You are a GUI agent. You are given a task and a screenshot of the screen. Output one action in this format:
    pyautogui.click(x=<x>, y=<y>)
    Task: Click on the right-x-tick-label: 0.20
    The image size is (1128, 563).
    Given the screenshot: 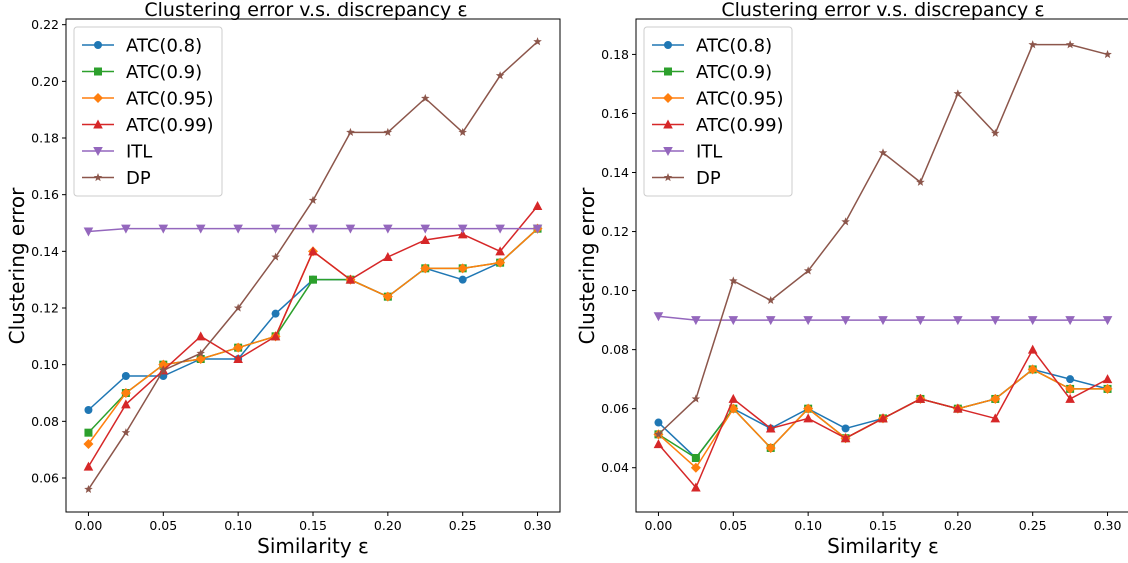 What is the action you would take?
    pyautogui.click(x=958, y=525)
    